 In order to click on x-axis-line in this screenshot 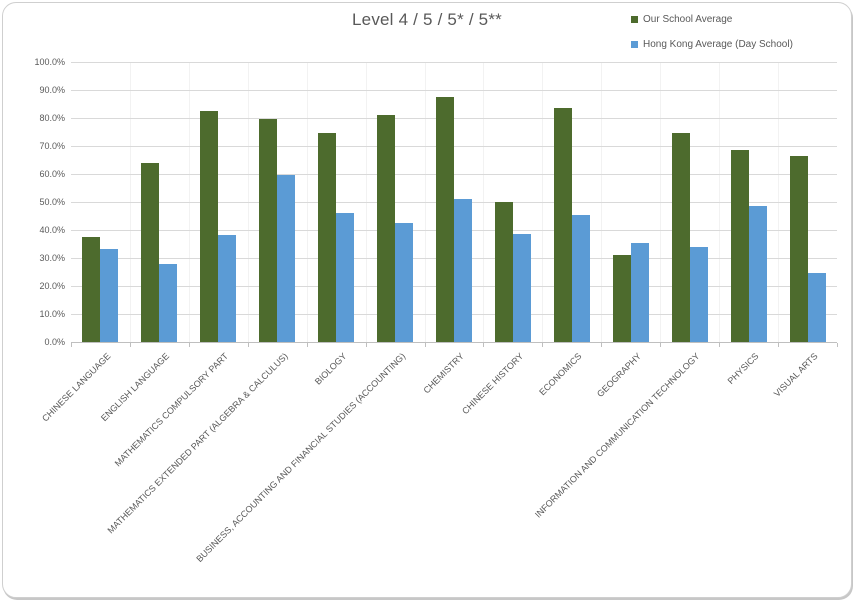, I will do `click(454, 342)`.